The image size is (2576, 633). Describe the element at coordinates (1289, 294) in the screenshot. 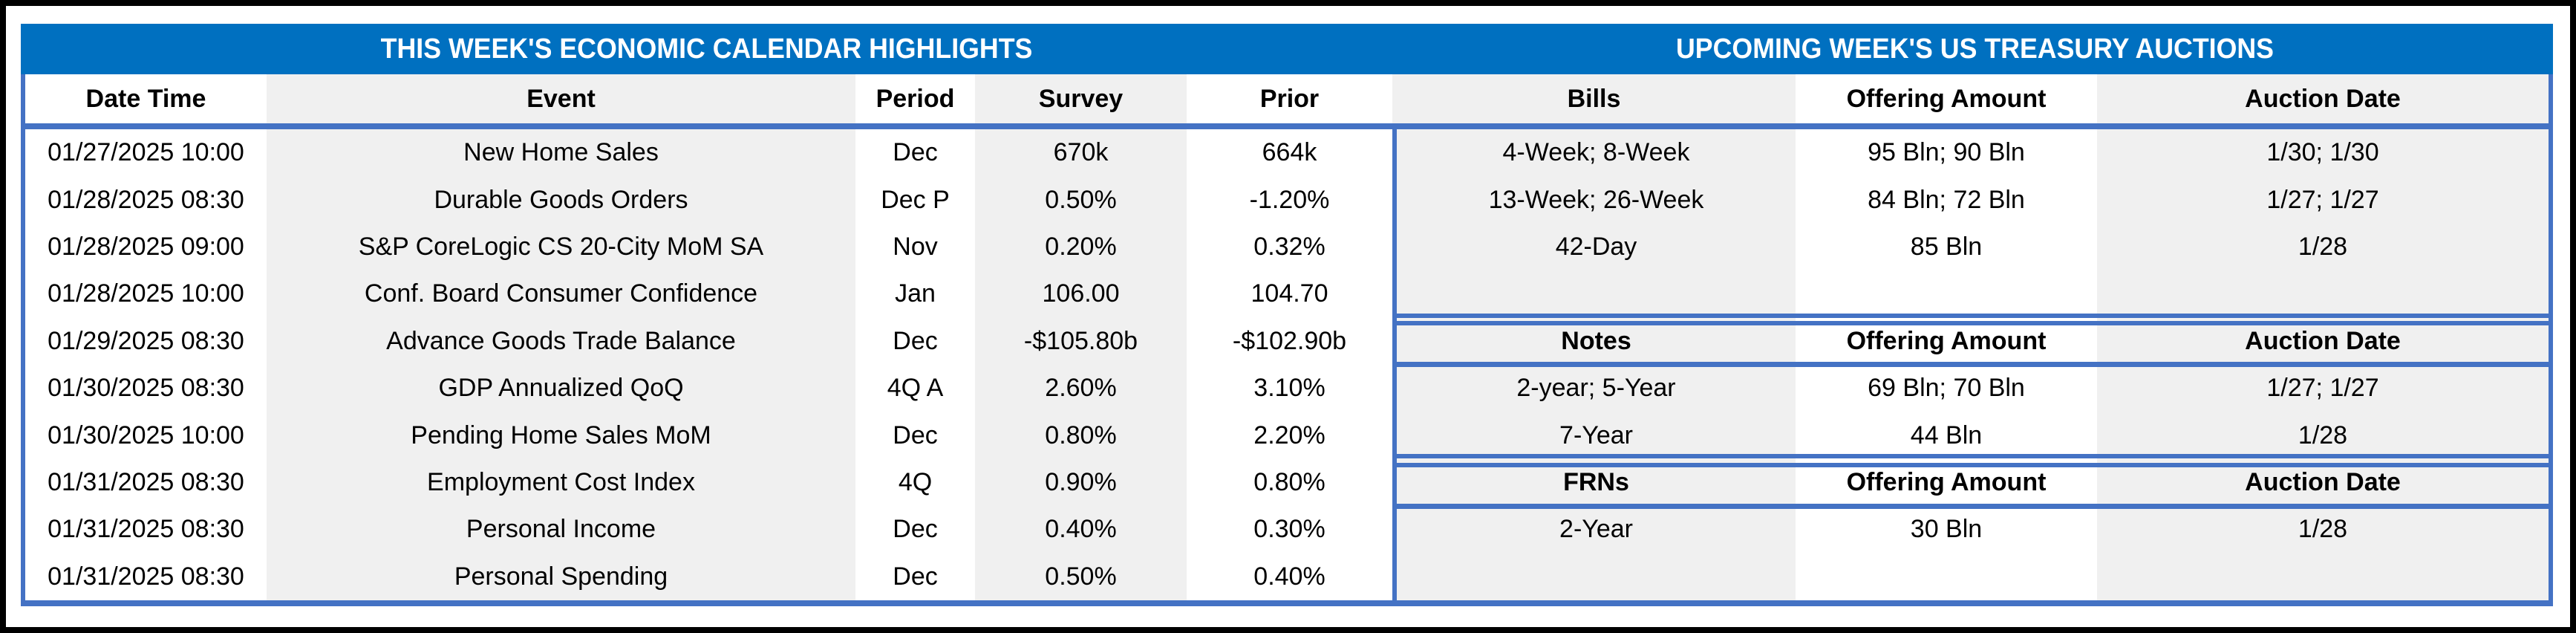

I see `table-cell: 104.70` at that location.